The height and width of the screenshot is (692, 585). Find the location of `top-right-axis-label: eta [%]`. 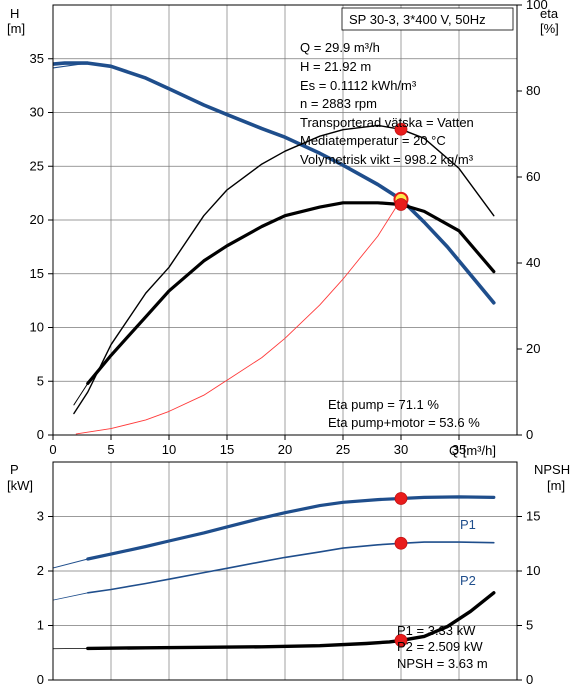

top-right-axis-label: eta [%] is located at coordinates (549, 21).